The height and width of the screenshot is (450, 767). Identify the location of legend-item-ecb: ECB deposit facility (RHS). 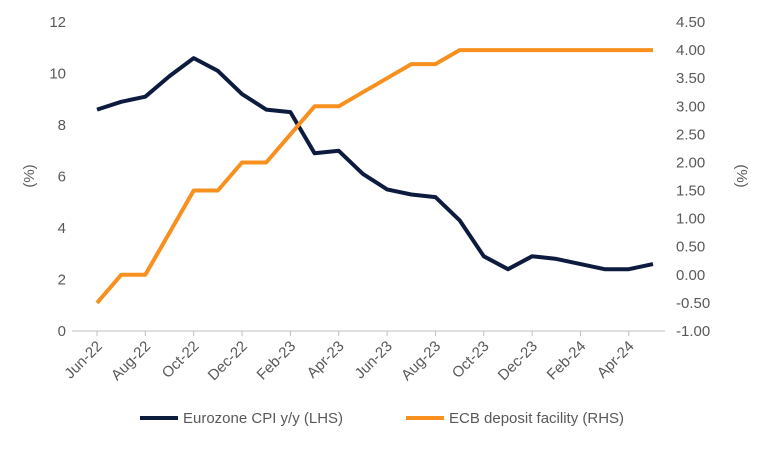
(515, 418).